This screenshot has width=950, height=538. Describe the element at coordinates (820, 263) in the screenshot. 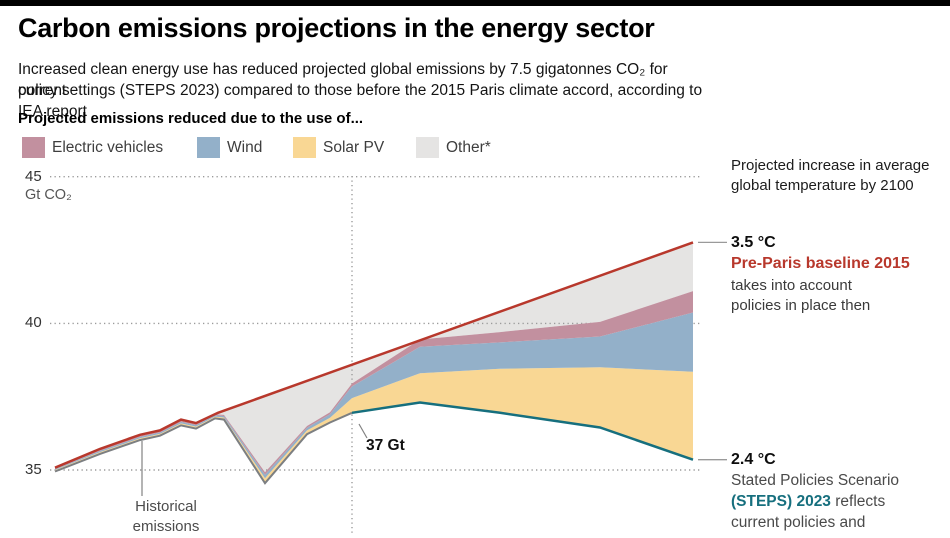

I see `baseline-scenario-name: Pre-Paris baseline 2015` at that location.